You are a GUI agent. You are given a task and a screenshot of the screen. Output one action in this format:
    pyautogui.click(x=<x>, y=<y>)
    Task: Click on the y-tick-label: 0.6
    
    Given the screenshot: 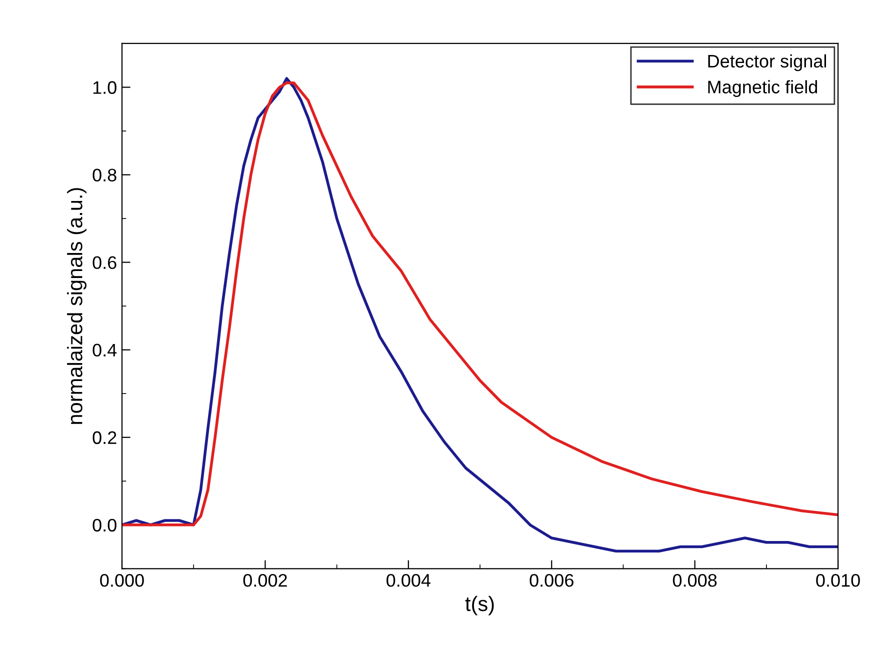 What is the action you would take?
    pyautogui.click(x=104, y=263)
    